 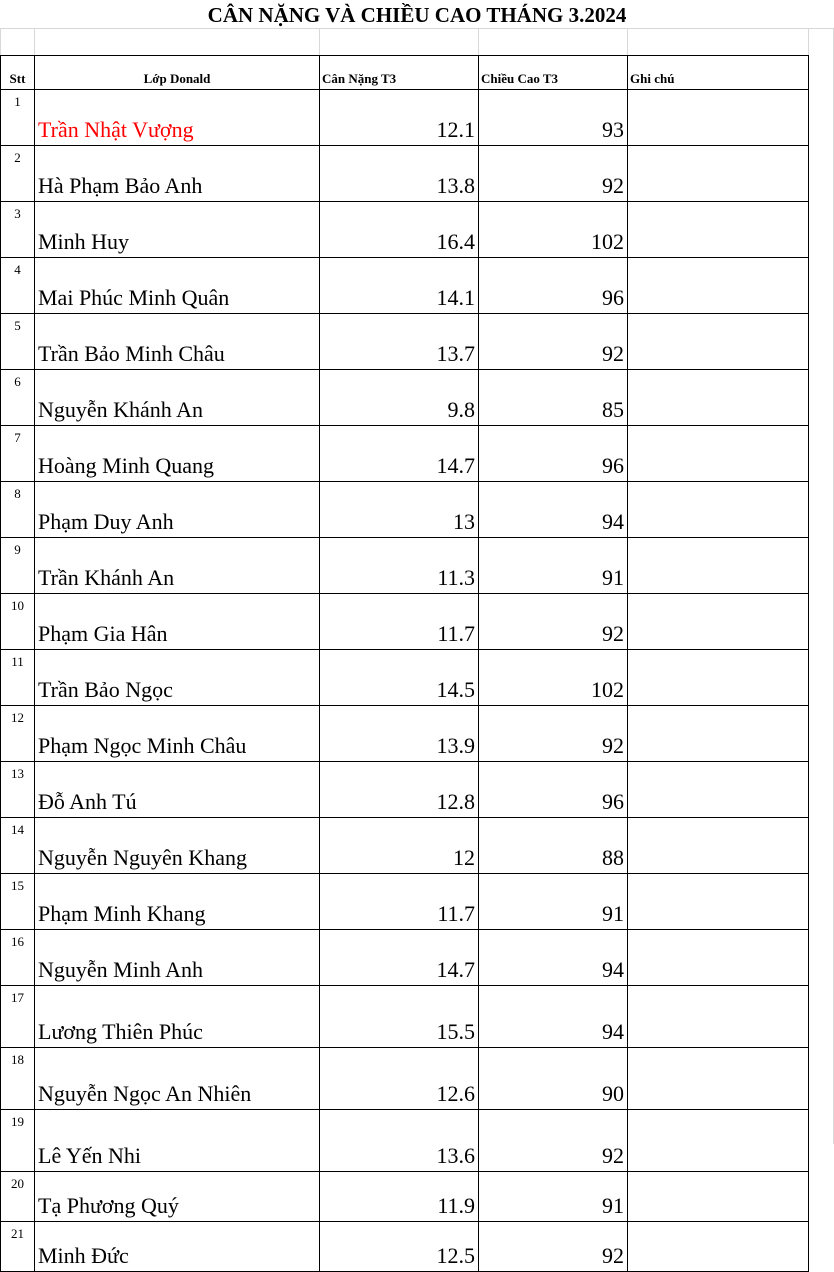 What do you see at coordinates (399, 677) in the screenshot?
I see `row-weight: 14.5` at bounding box center [399, 677].